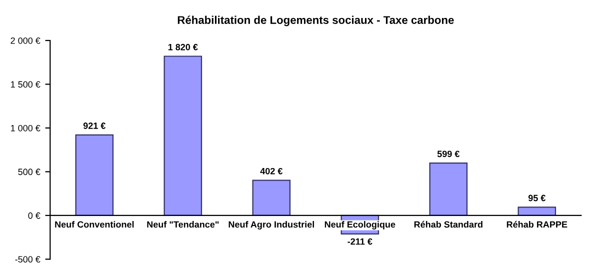 This screenshot has width=590, height=270. What do you see at coordinates (25, 128) in the screenshot?
I see `y-tick-label: 1 000 €` at bounding box center [25, 128].